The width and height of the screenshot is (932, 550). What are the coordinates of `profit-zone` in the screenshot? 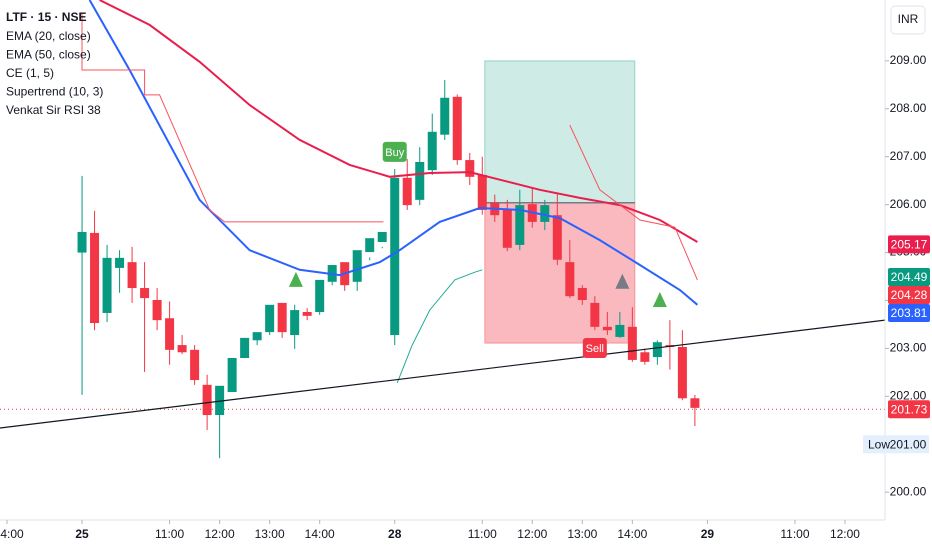 It's located at (560, 132).